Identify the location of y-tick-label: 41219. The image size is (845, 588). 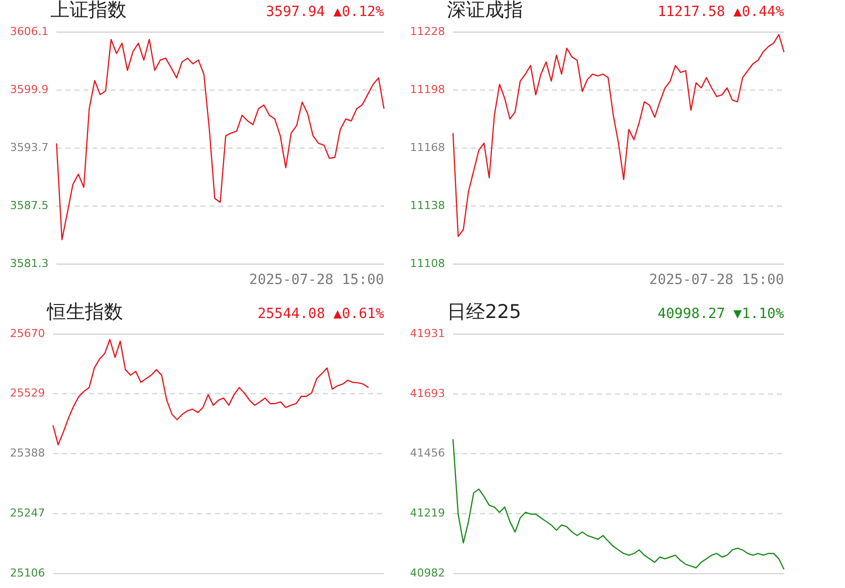
(427, 513).